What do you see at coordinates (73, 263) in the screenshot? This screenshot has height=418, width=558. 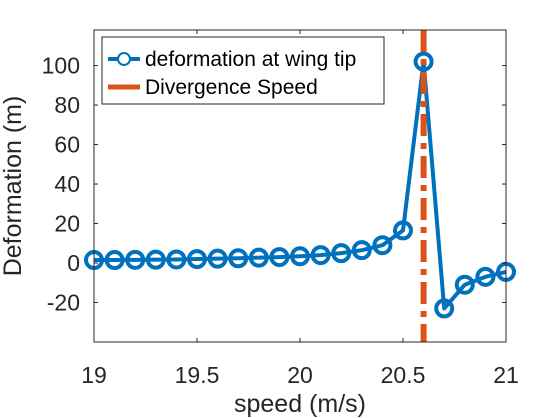 I see `y-tick-label: 0` at bounding box center [73, 263].